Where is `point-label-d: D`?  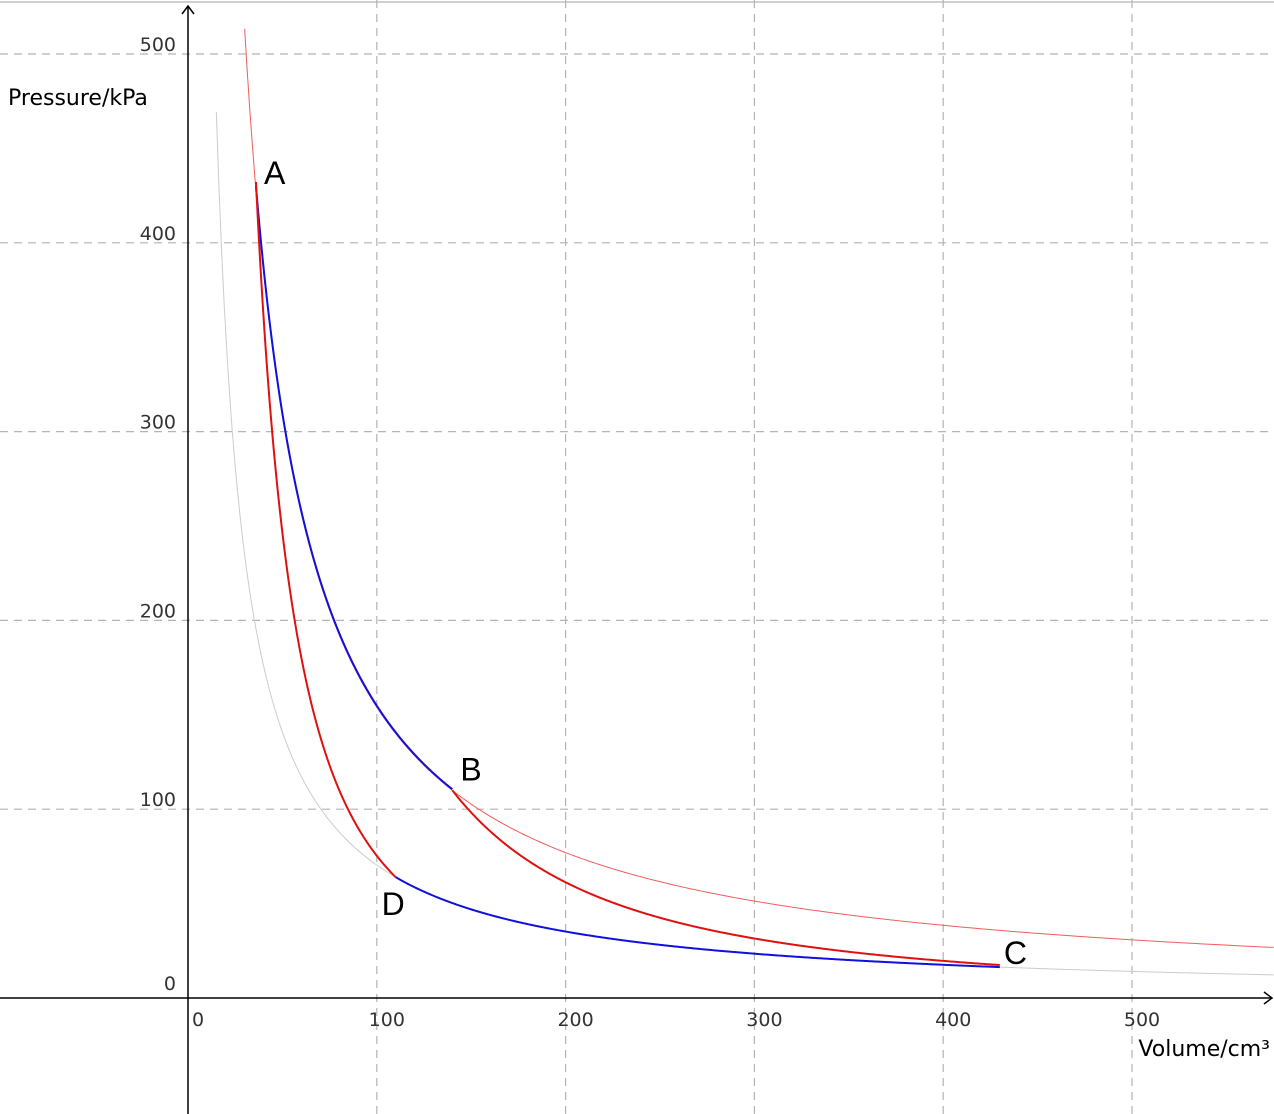
point-label-d: D is located at coordinates (393, 904).